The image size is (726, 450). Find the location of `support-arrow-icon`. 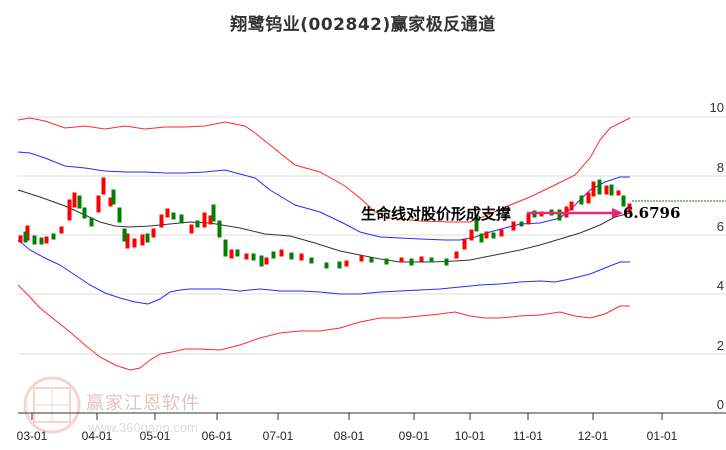

support-arrow-icon is located at coordinates (575, 213).